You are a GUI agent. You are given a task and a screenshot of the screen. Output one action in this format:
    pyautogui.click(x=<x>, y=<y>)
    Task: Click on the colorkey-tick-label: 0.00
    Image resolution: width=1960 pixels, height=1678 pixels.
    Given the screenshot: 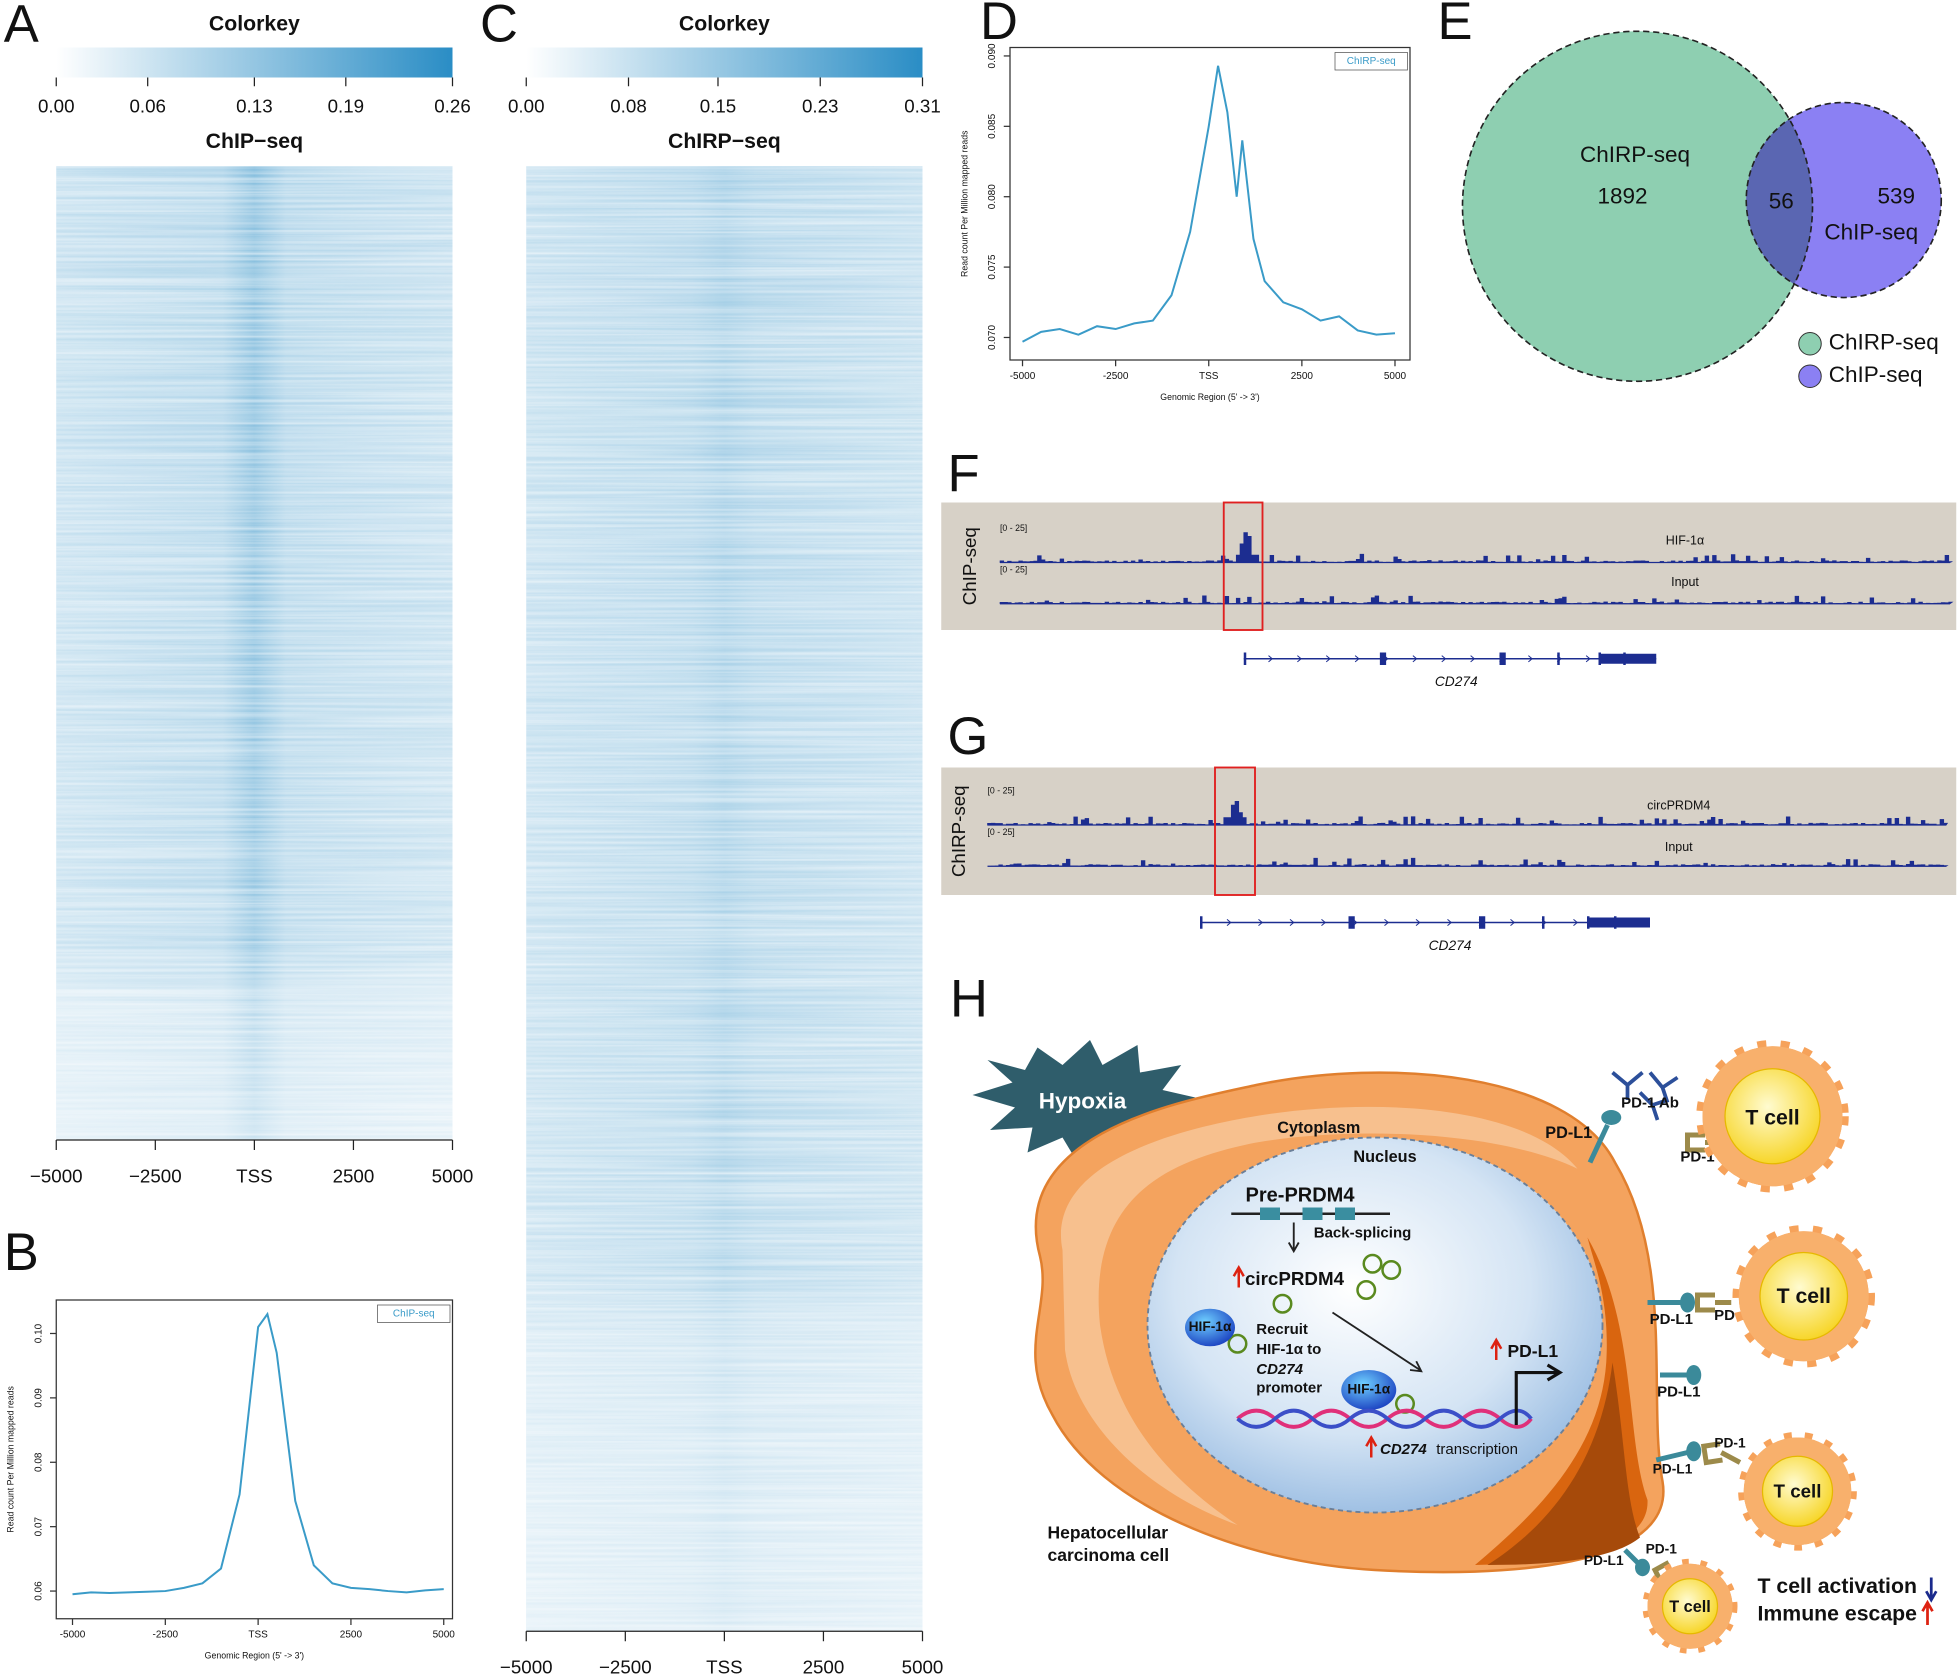 What is the action you would take?
    pyautogui.click(x=526, y=105)
    